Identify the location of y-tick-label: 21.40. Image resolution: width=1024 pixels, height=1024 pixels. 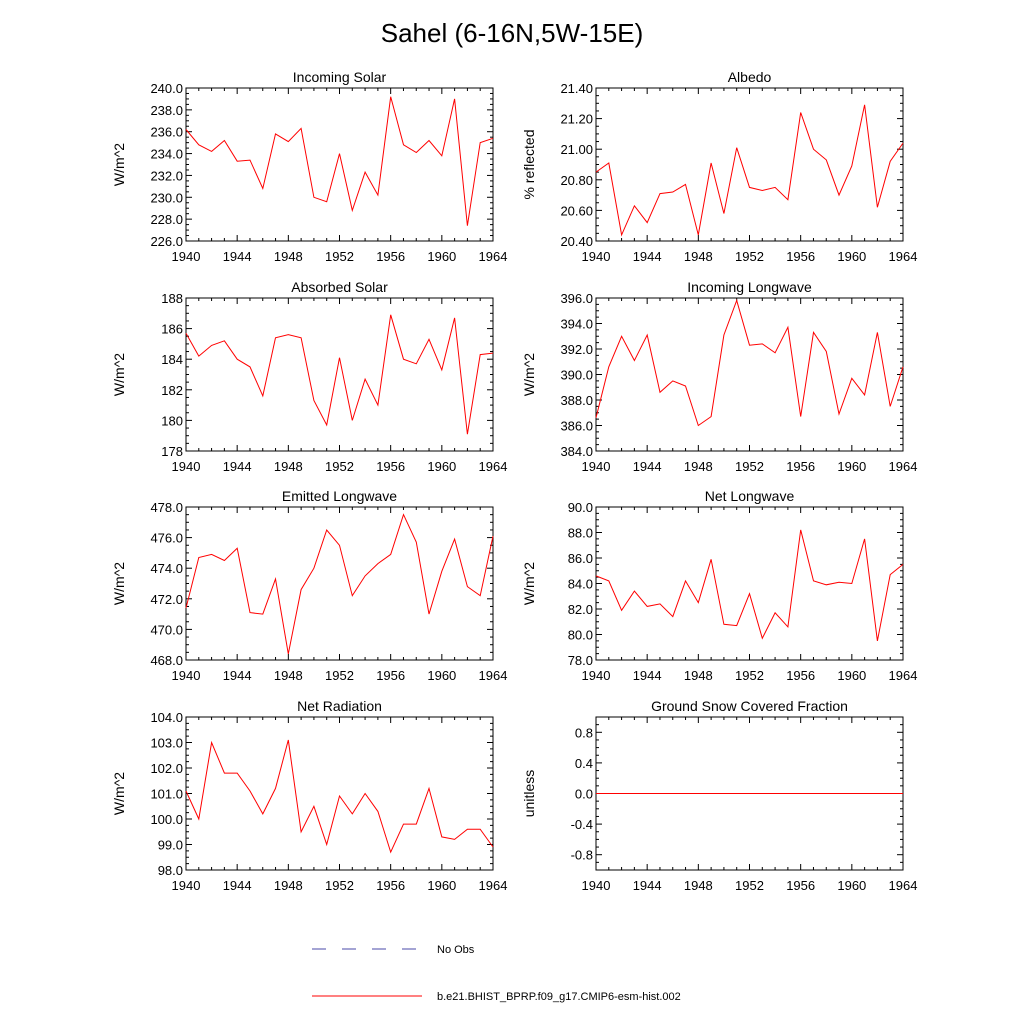
(576, 88).